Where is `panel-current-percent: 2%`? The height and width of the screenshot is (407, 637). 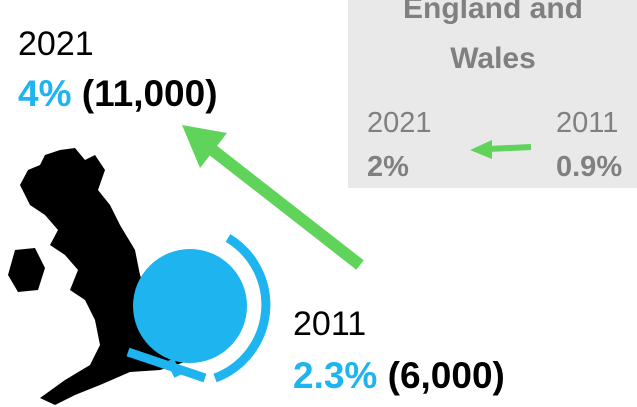 panel-current-percent: 2% is located at coordinates (388, 167).